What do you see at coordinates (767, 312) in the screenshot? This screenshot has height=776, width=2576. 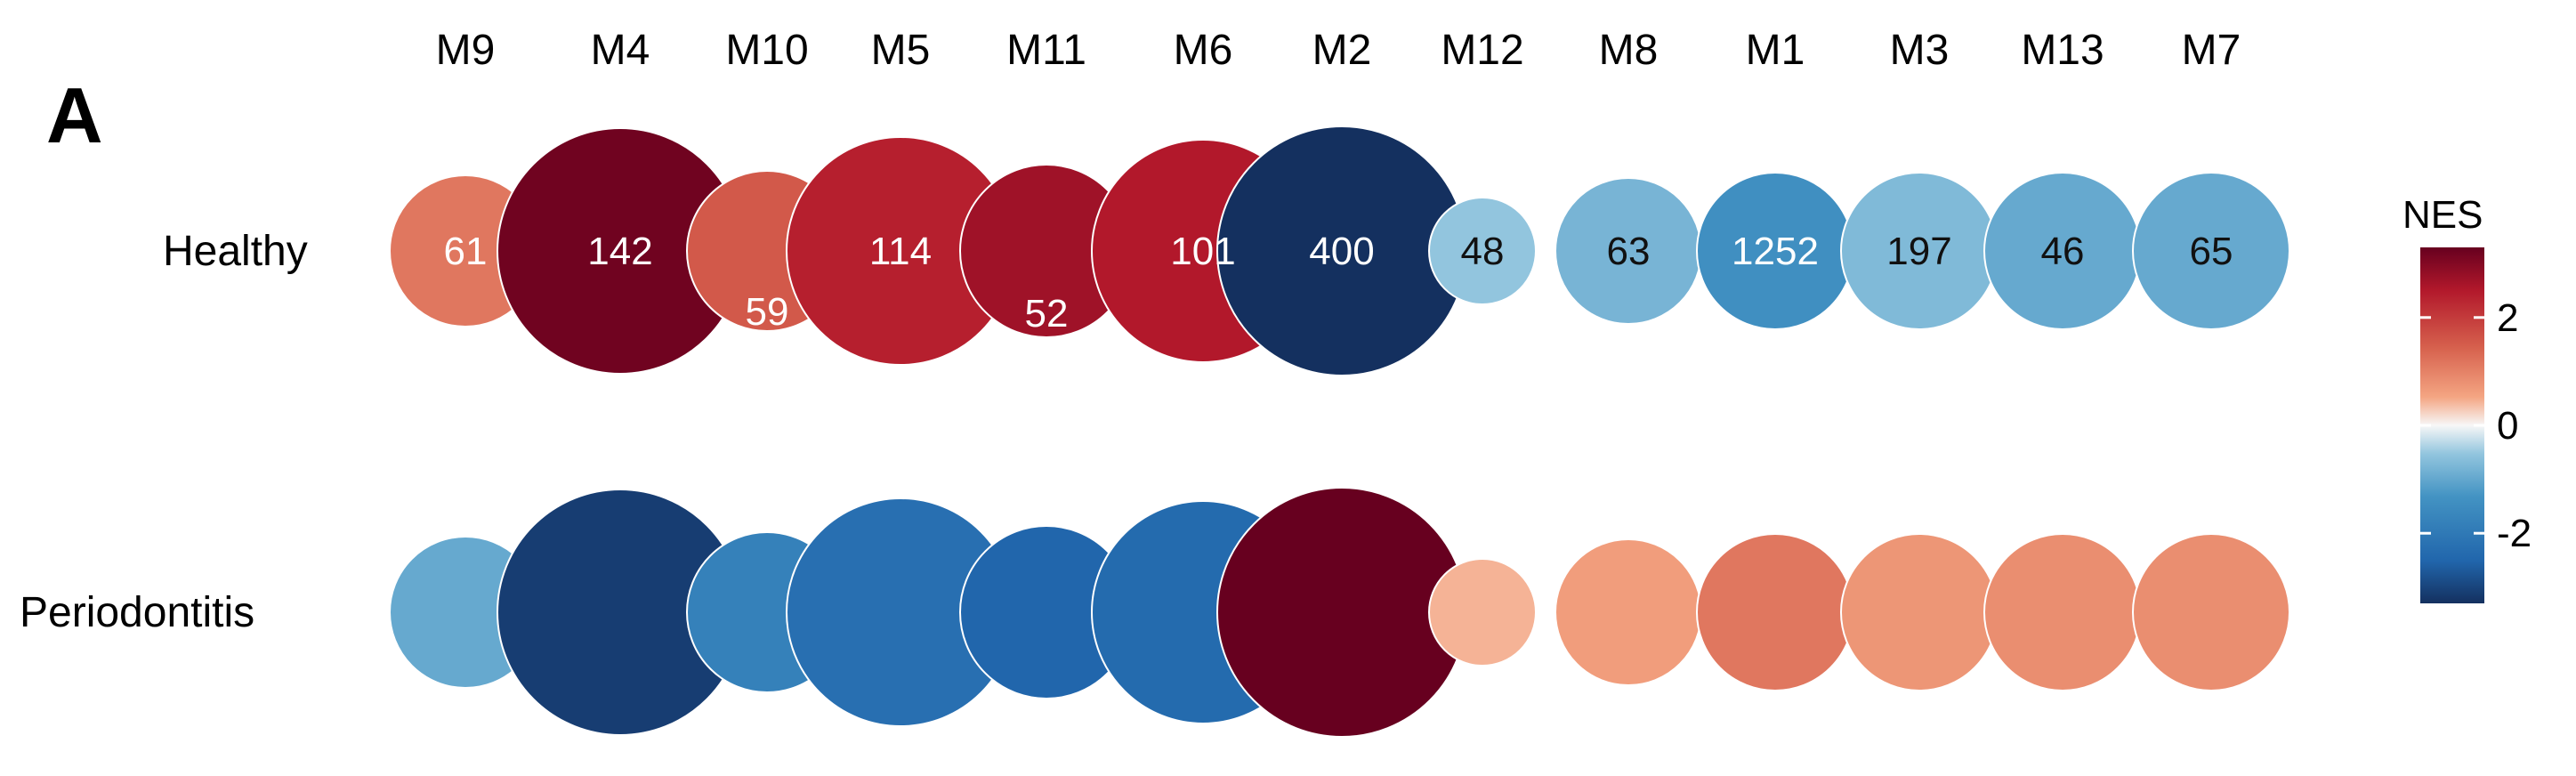 I see `size-label-m10: 59` at bounding box center [767, 312].